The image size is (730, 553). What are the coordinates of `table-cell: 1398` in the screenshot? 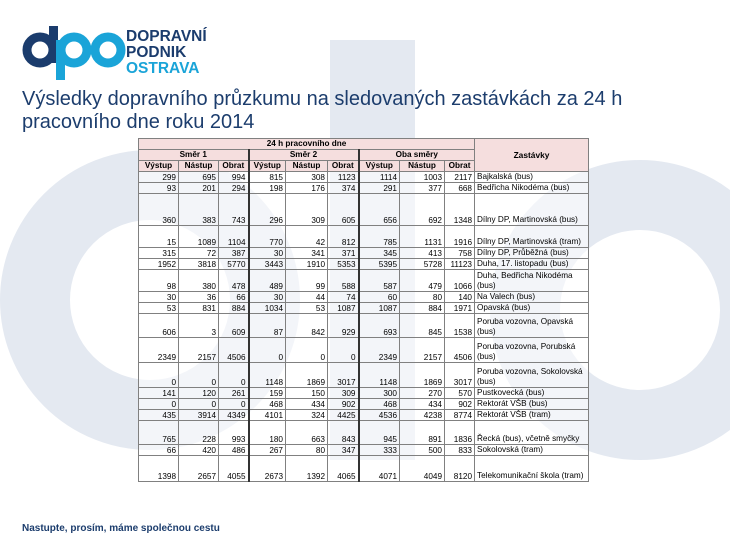 It's located at (158, 468).